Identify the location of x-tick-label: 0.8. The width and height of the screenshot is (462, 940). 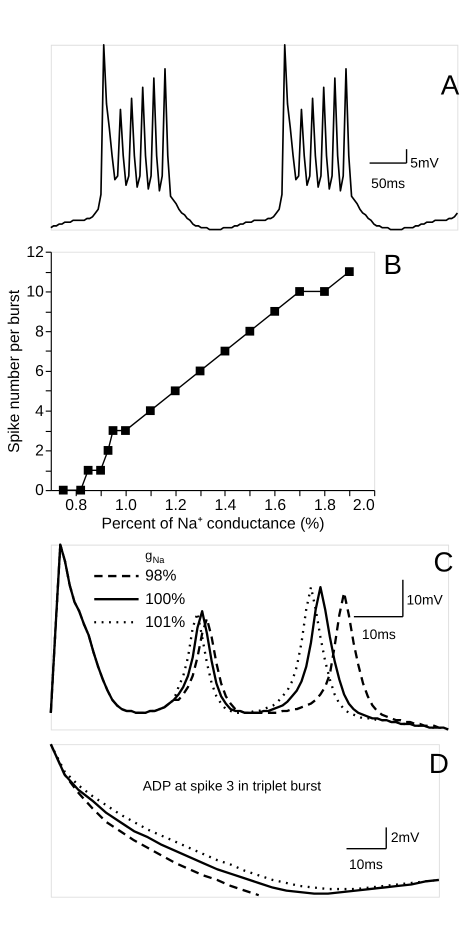
(76, 505).